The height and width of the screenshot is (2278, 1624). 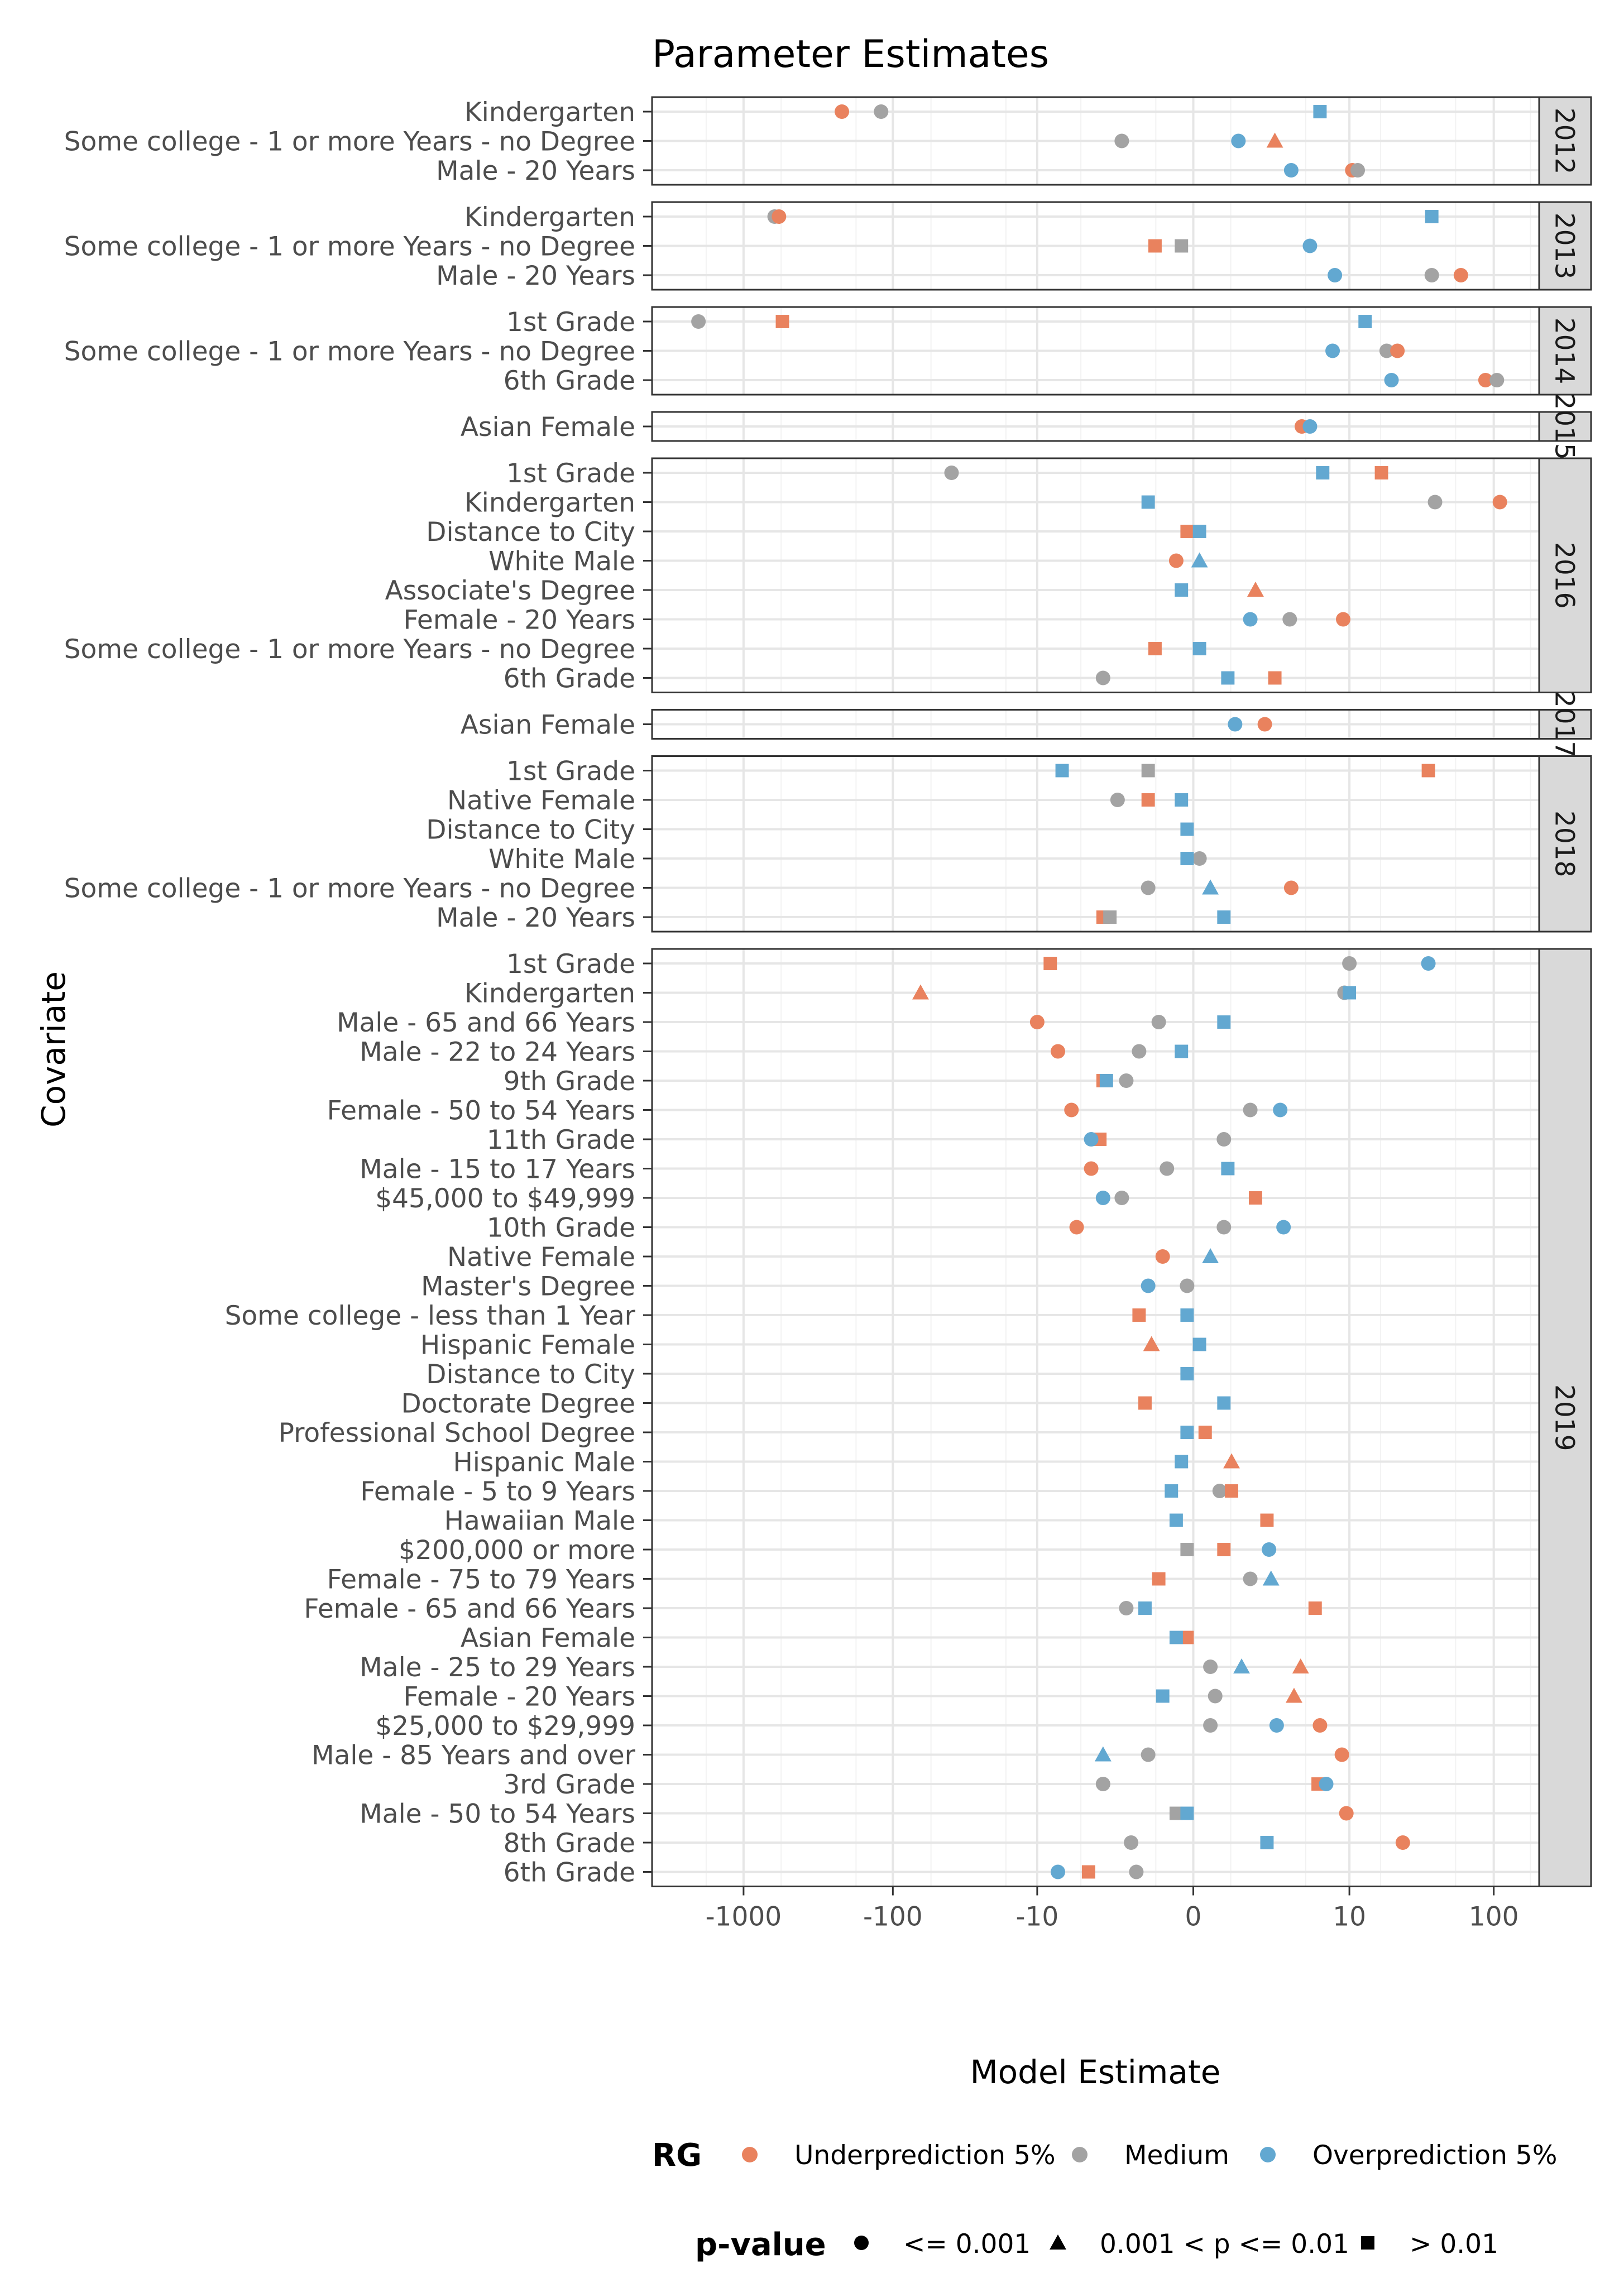 I want to click on covariate-label: 8th Grade, so click(x=569, y=1843).